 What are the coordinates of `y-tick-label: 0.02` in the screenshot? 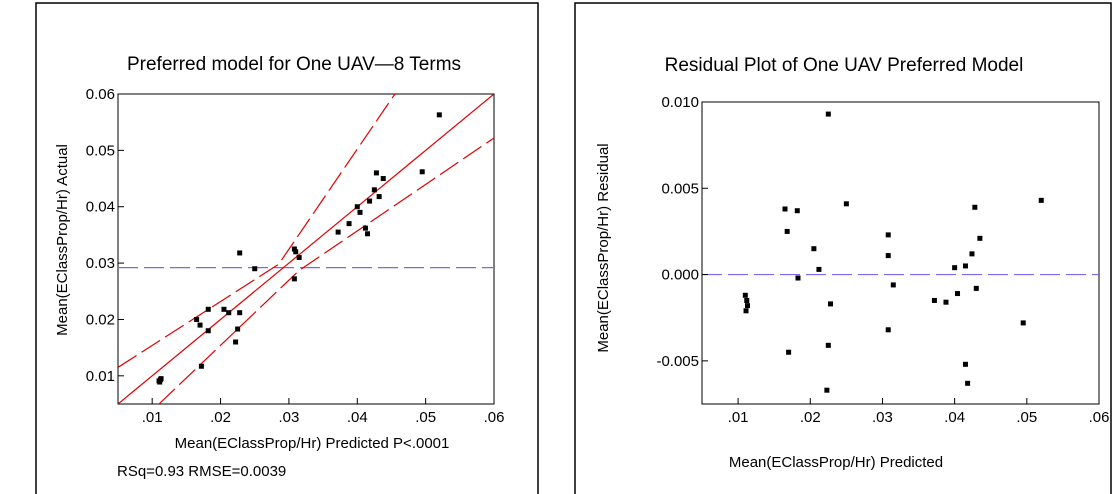 It's located at (100, 319).